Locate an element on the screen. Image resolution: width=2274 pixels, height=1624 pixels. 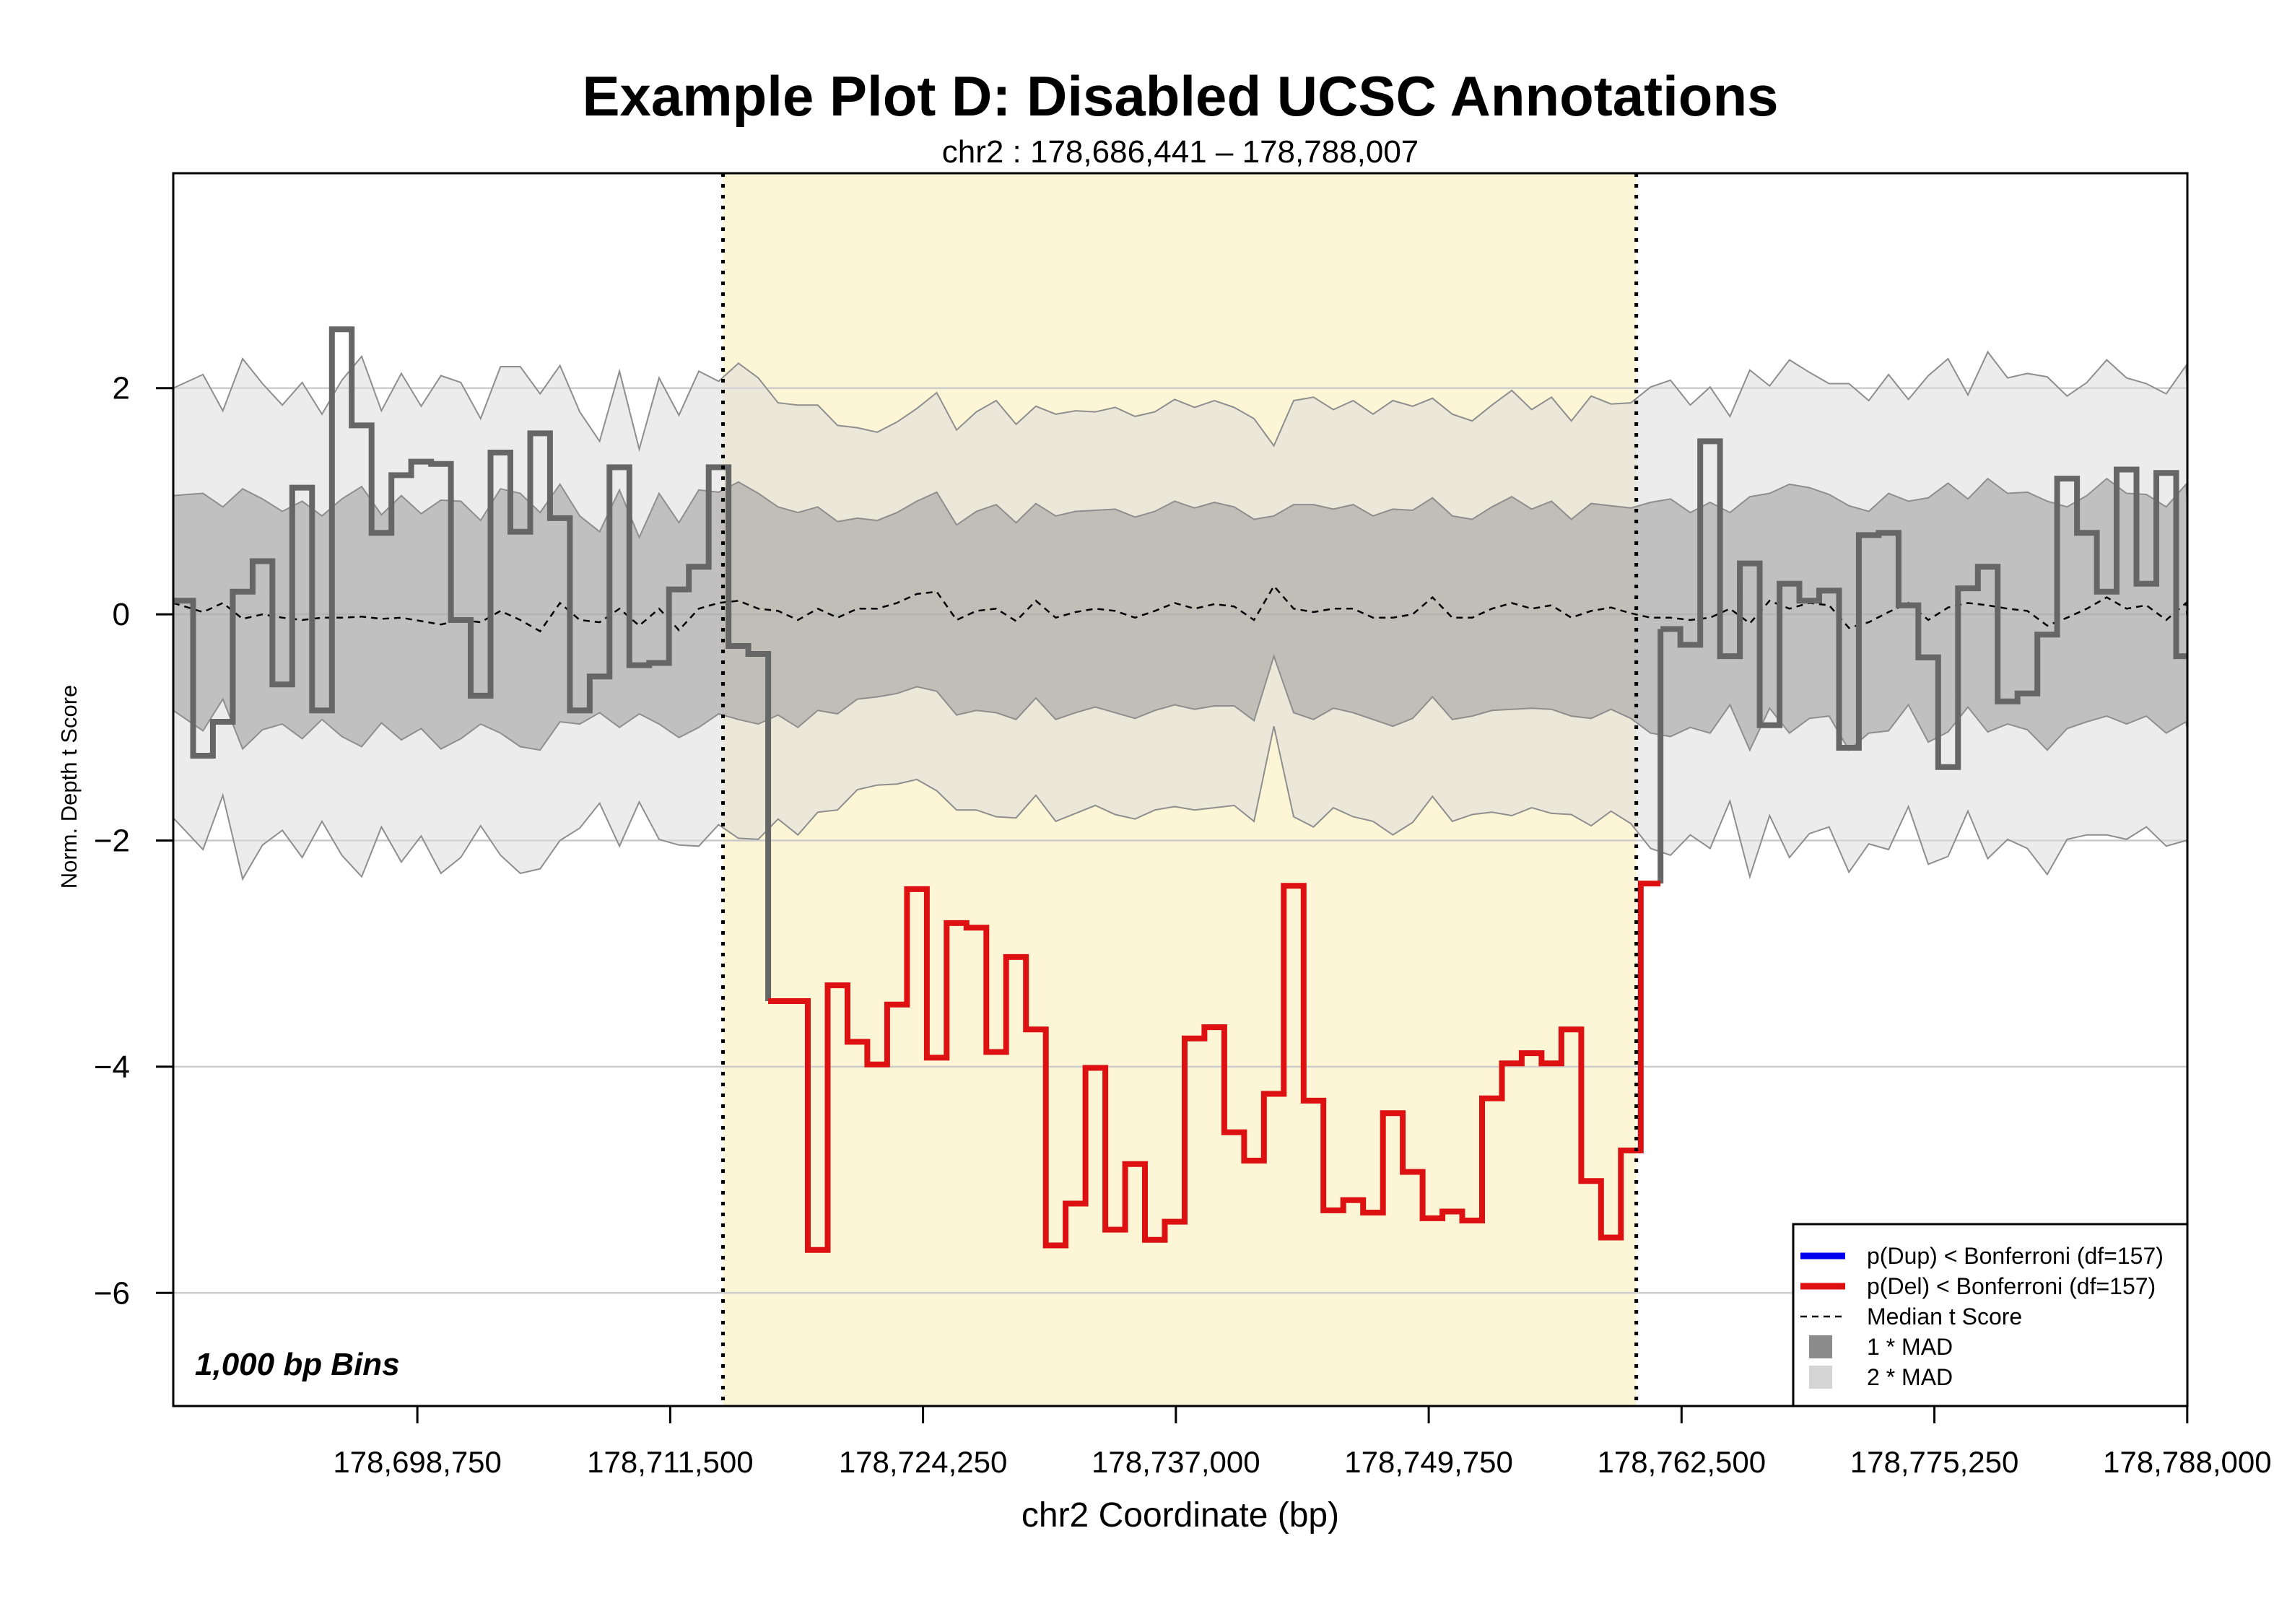
x-tick-label: 178,749,750 is located at coordinates (1428, 1462).